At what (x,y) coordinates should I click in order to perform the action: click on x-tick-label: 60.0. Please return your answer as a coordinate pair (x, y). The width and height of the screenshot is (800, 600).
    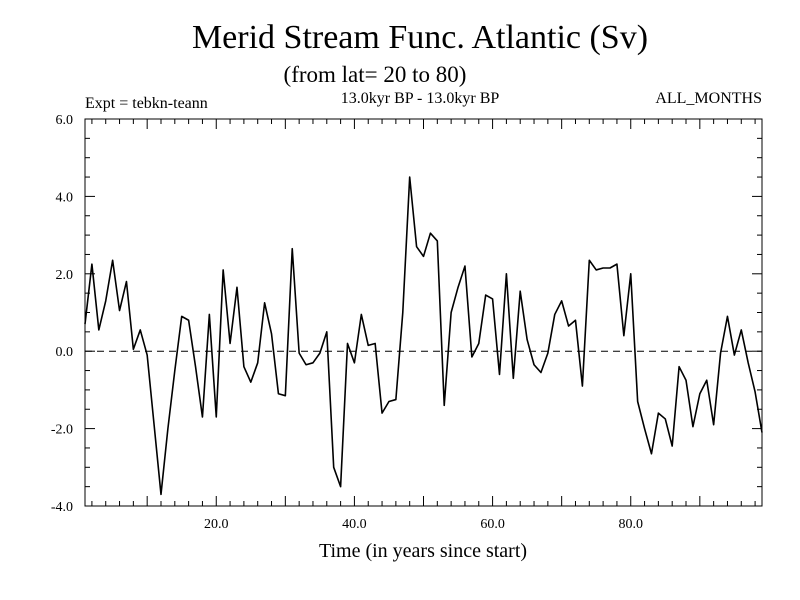
    Looking at the image, I should click on (492, 524).